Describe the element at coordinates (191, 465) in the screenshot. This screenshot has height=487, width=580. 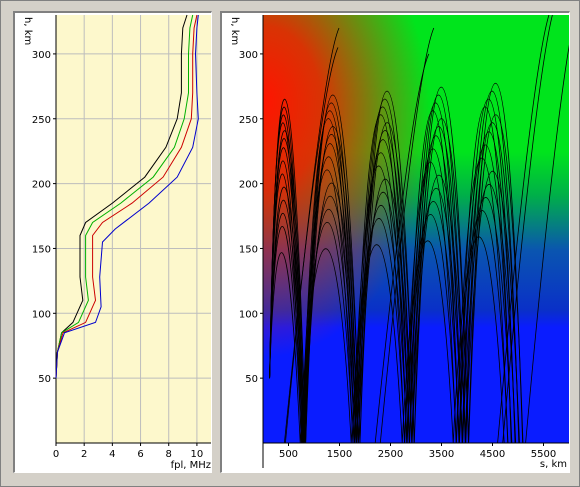
I see `x-axis-label: fpl, MHz` at that location.